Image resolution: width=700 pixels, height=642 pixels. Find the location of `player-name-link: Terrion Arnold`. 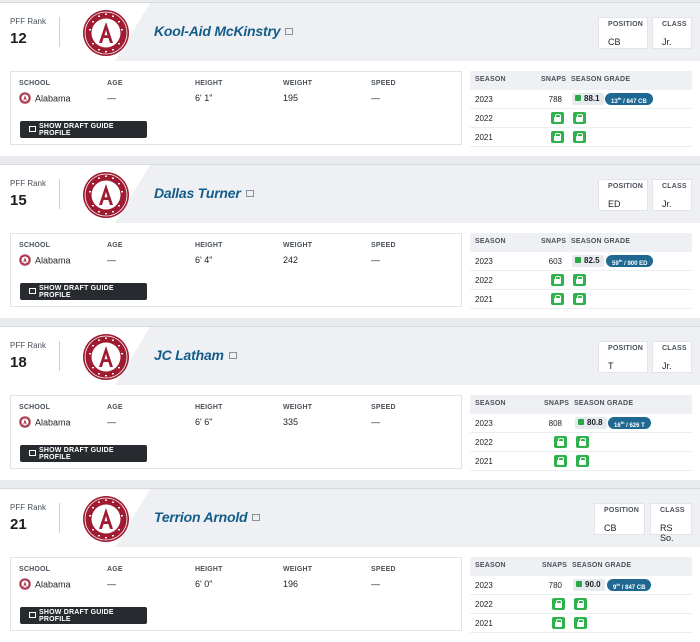

player-name-link: Terrion Arnold is located at coordinates (207, 517).